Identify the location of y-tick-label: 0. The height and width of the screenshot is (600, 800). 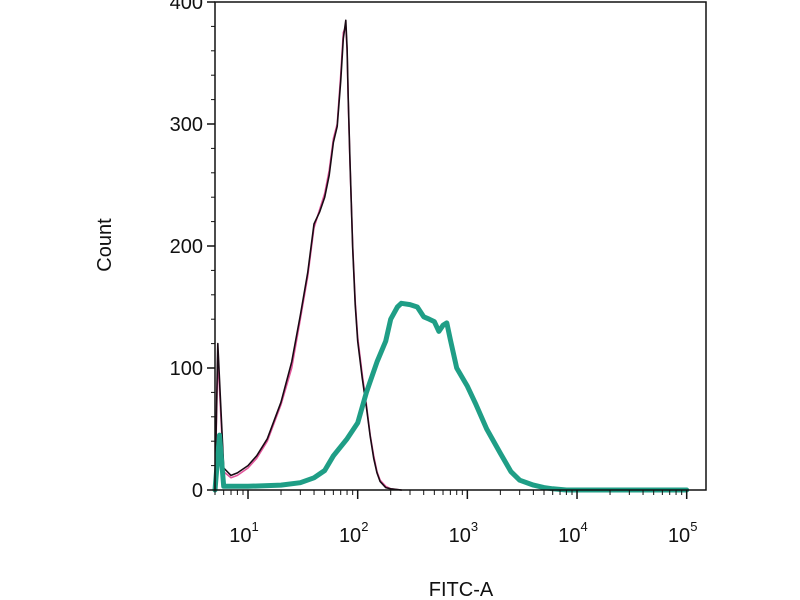
(197, 491).